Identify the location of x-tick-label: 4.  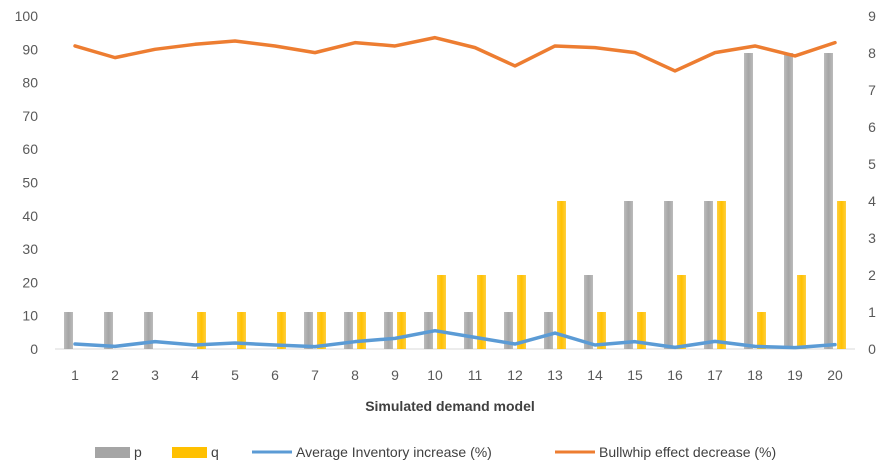
(195, 375).